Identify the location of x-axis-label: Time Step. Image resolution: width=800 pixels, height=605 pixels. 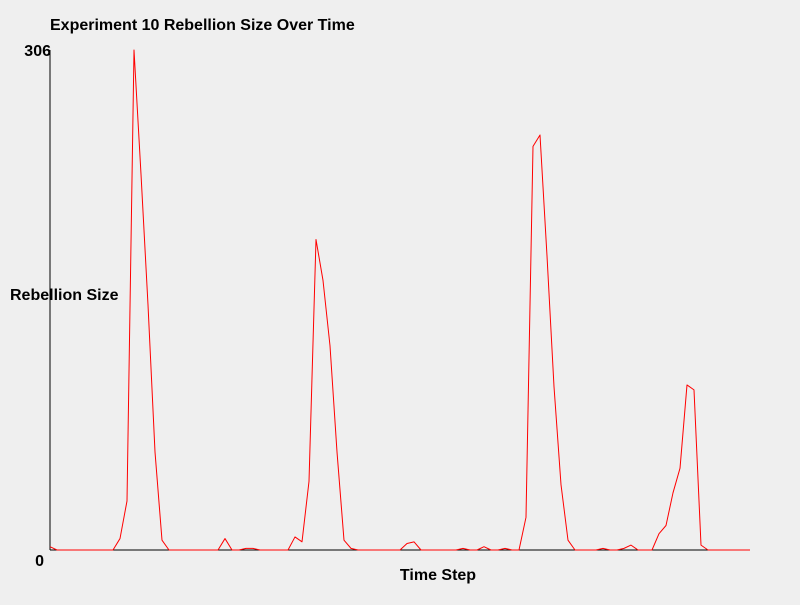
(438, 575).